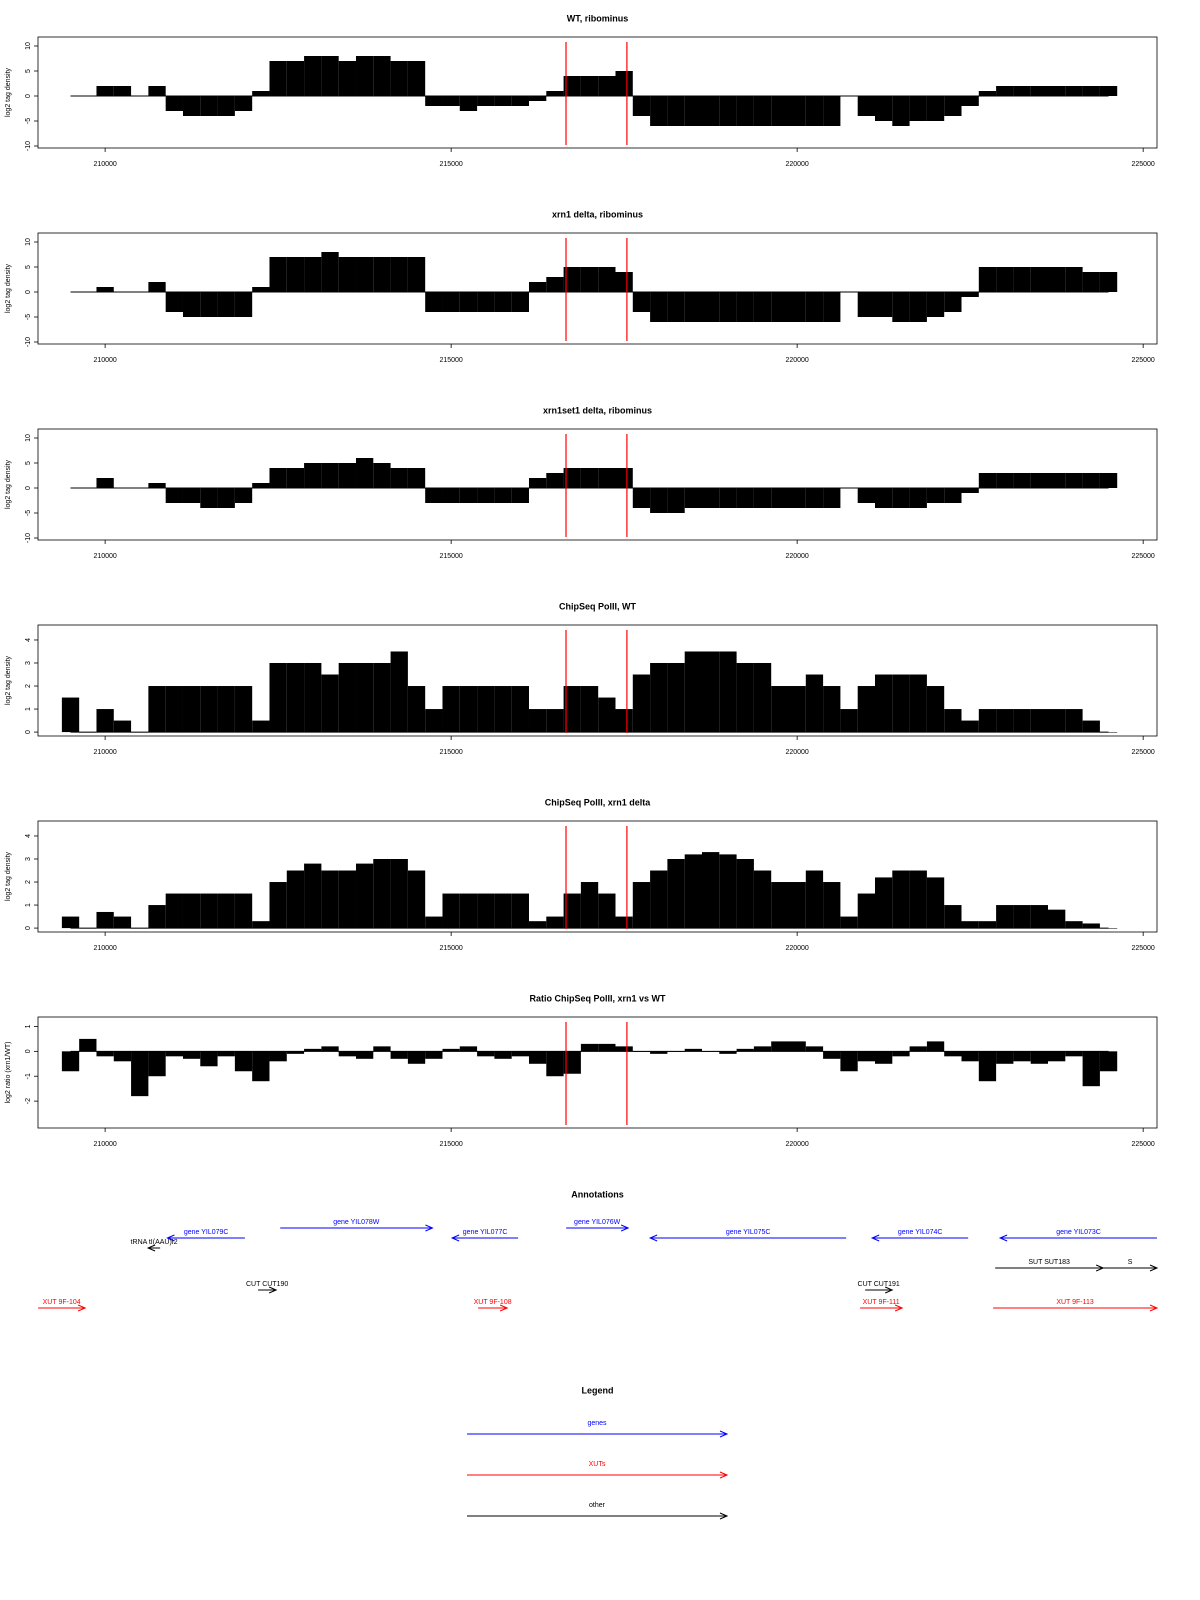 The width and height of the screenshot is (1200, 1600). I want to click on plot-area, so click(594, 485).